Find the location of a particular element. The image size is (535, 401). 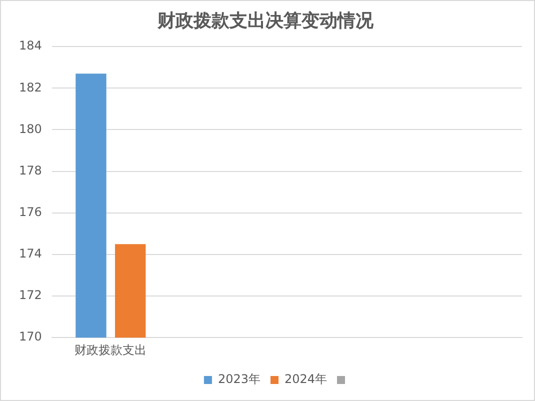

y-tick-label: 180 is located at coordinates (30, 129).